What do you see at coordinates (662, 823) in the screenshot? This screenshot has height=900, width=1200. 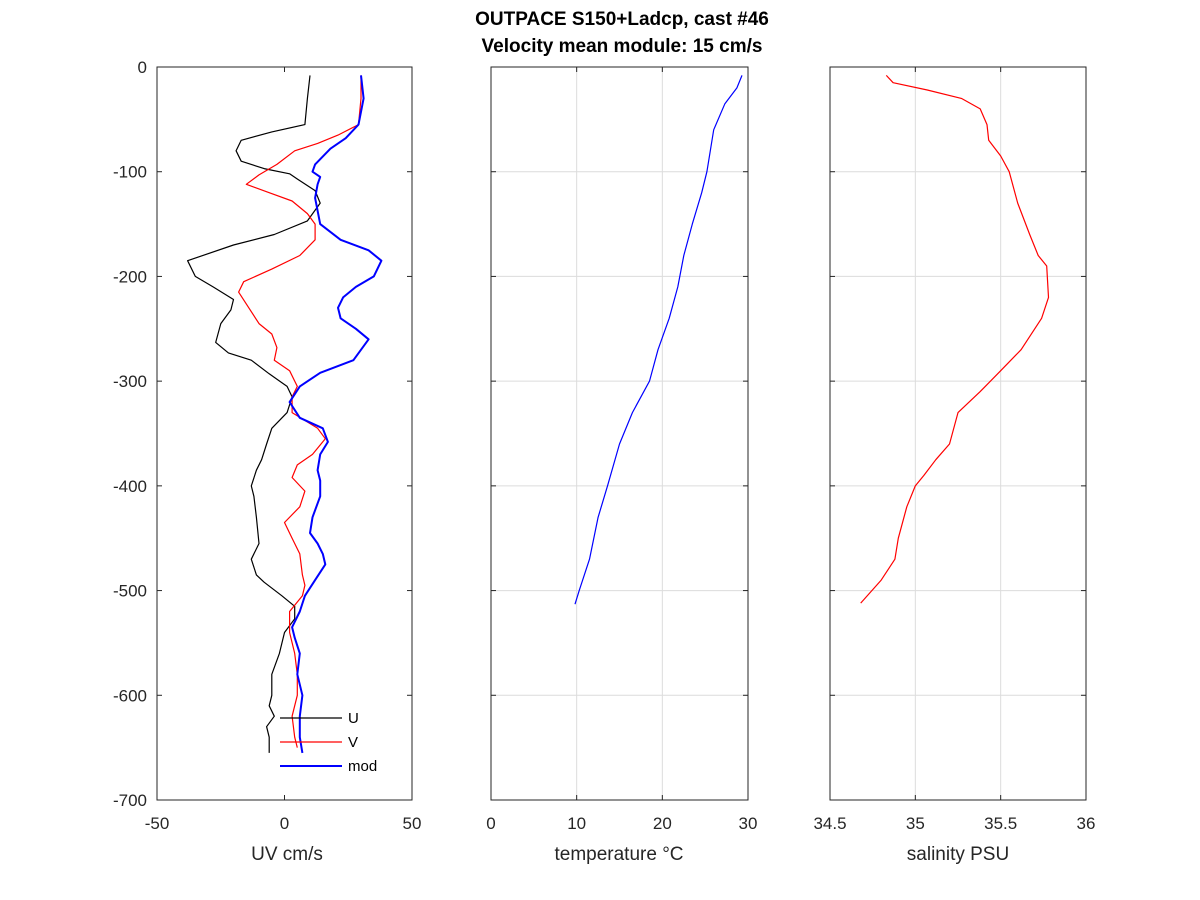 I see `temperature-xtick-label-2: 20` at bounding box center [662, 823].